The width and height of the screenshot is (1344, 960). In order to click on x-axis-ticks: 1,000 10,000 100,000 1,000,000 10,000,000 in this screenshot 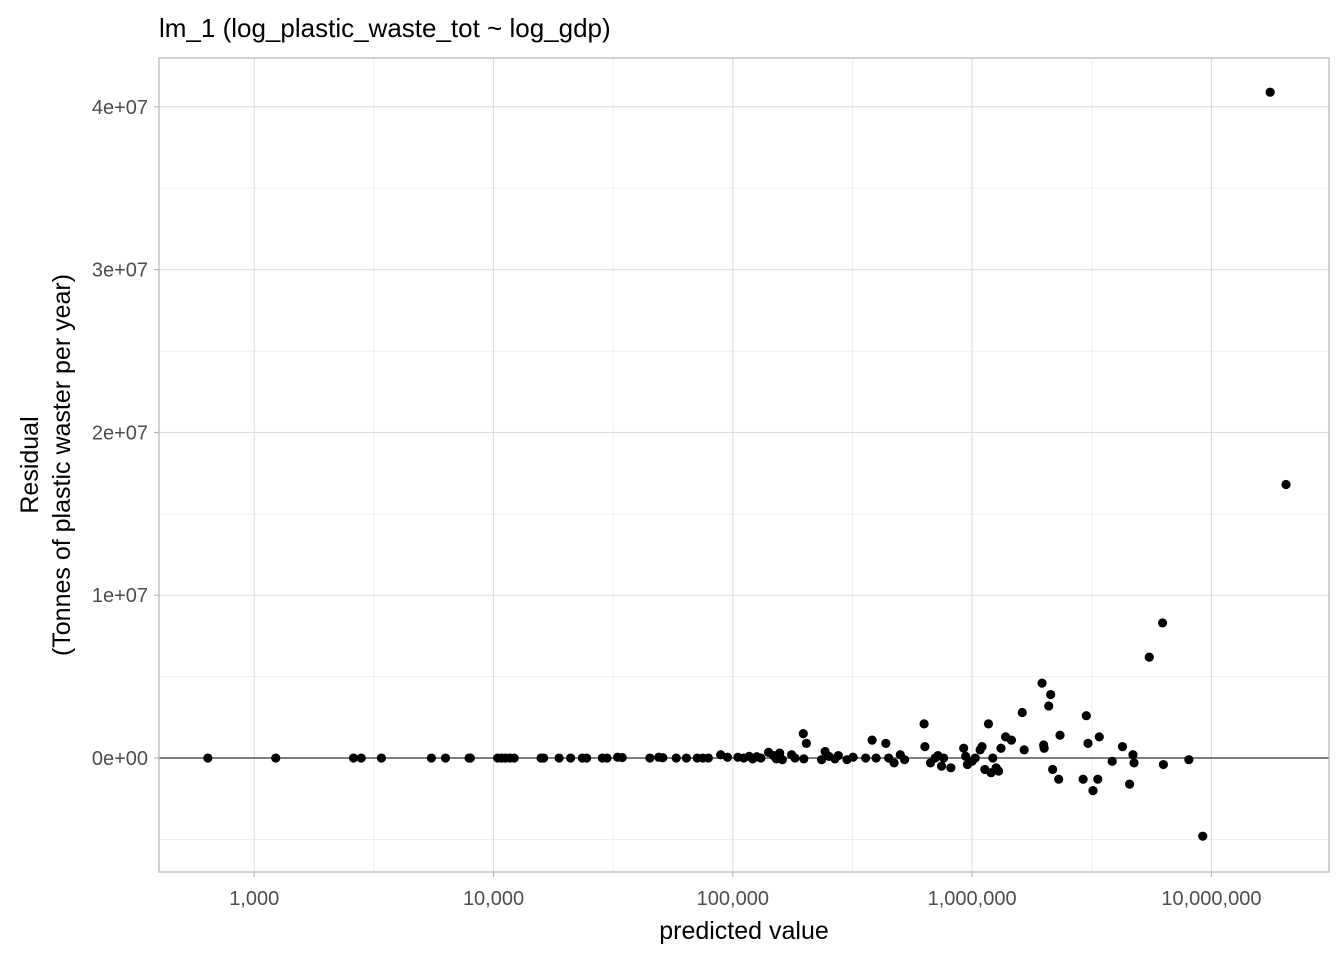, I will do `click(745, 891)`.